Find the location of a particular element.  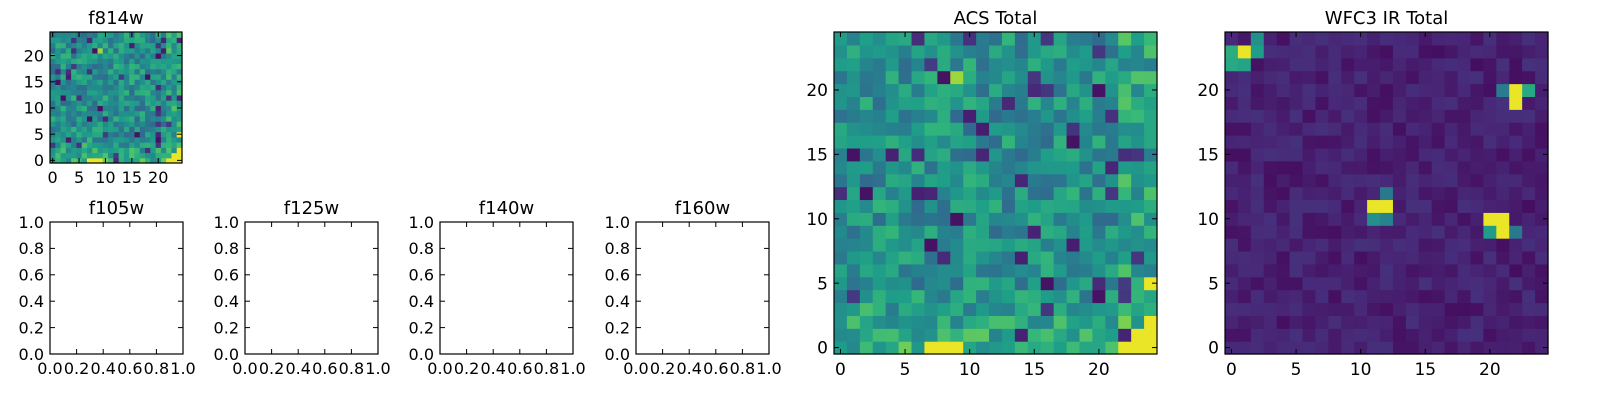

y-tick-label: 0.0 is located at coordinates (421, 354).